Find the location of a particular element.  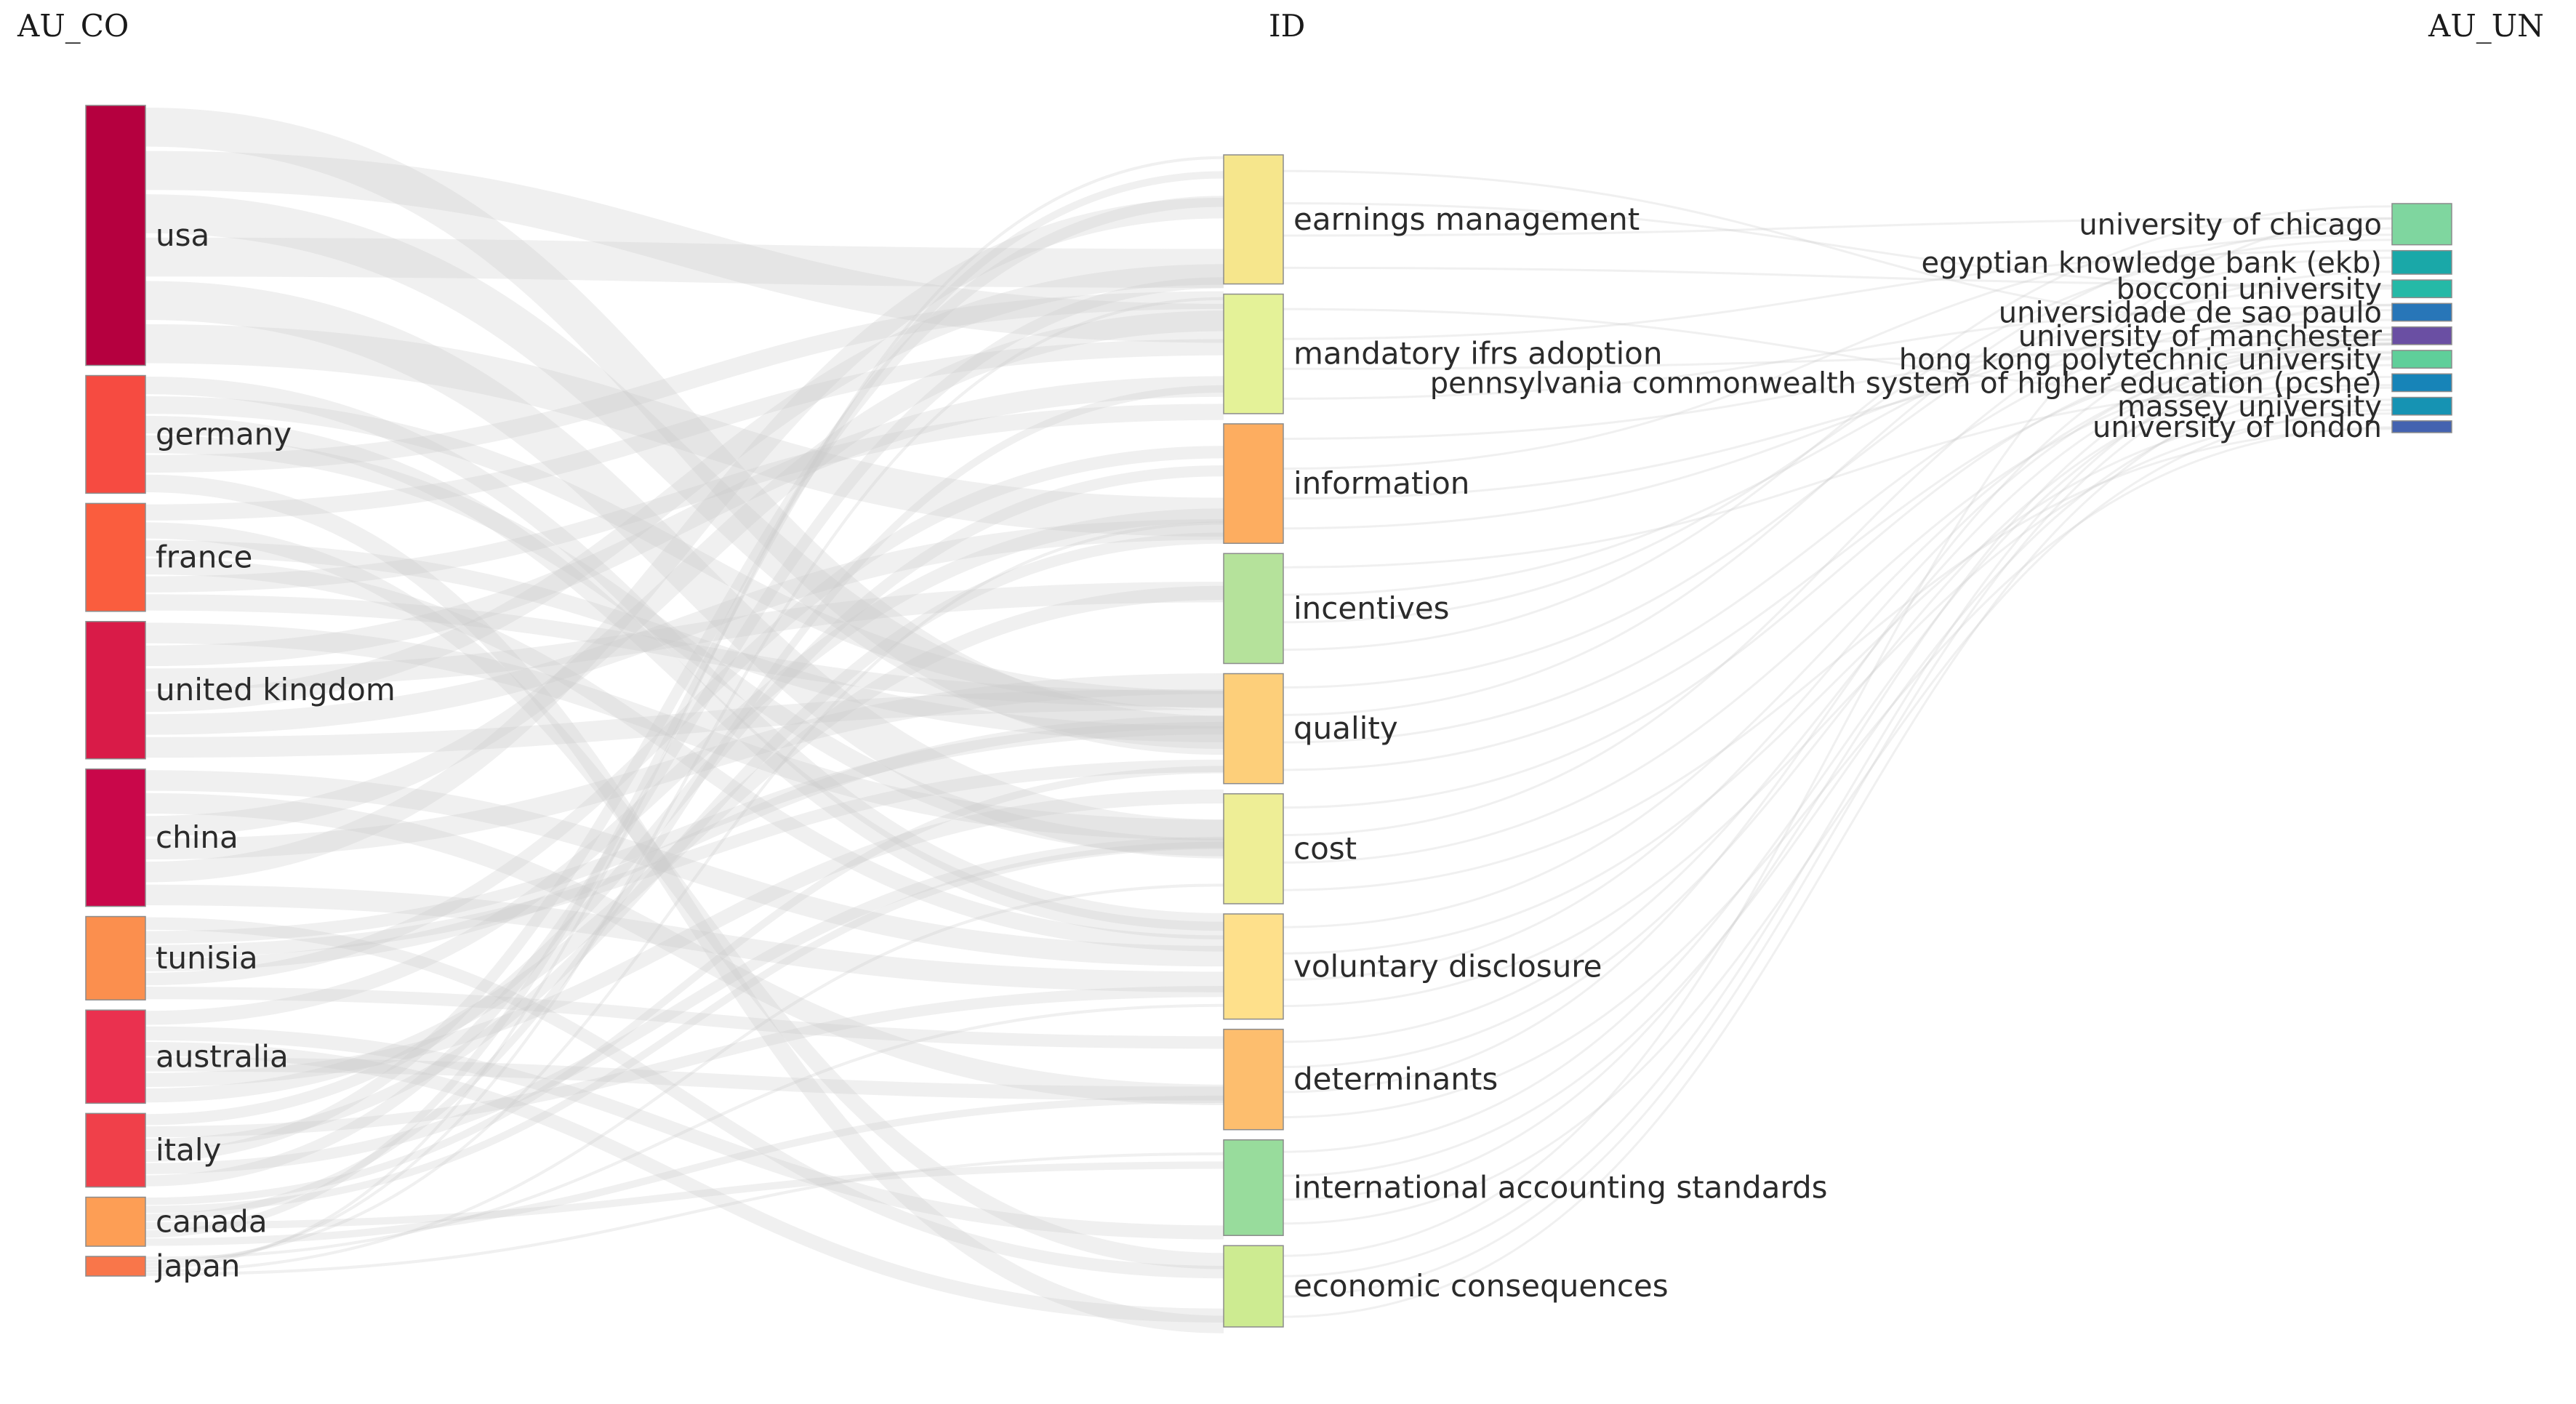

au-co-node-italy is located at coordinates (115, 1150).